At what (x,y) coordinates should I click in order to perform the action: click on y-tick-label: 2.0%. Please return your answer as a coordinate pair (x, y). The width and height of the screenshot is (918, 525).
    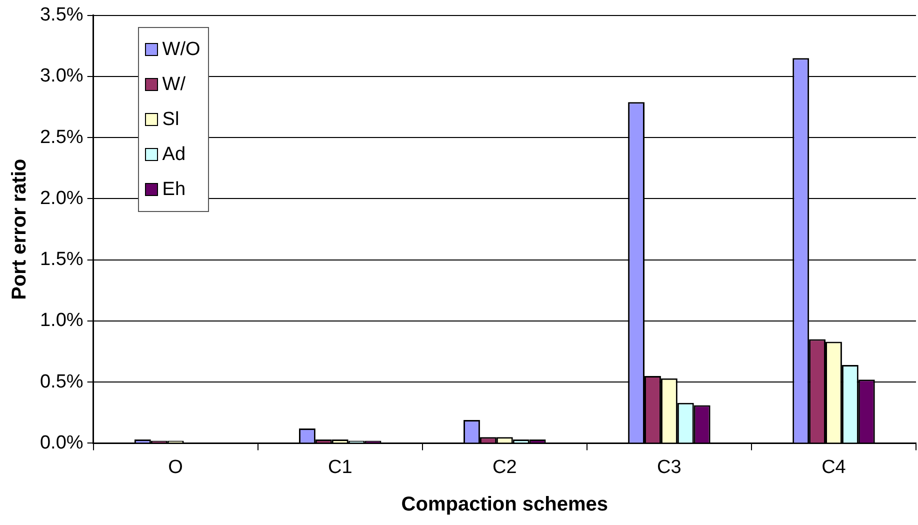
    Looking at the image, I should click on (62, 198).